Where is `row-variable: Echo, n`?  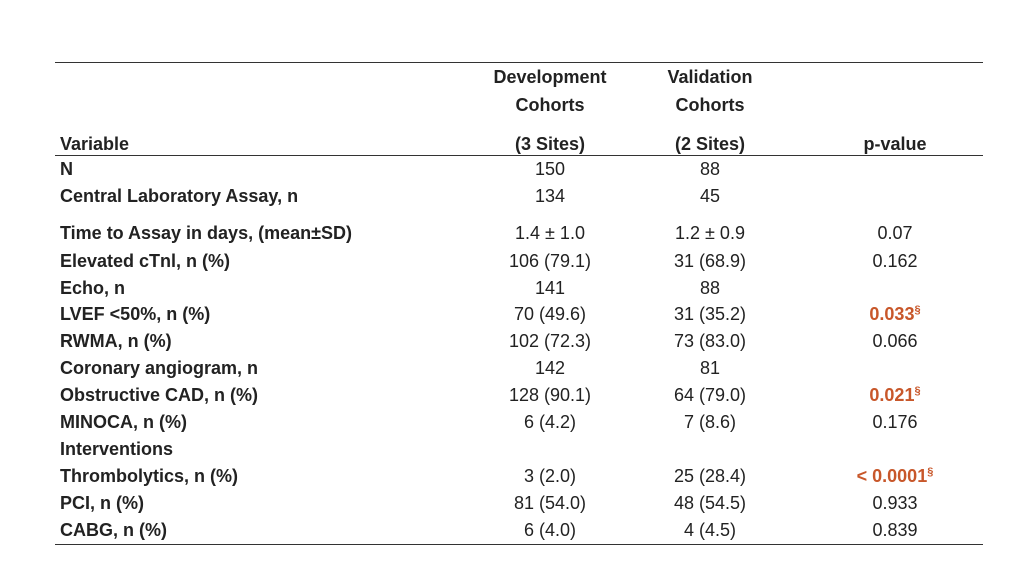
row-variable: Echo, n is located at coordinates (93, 288).